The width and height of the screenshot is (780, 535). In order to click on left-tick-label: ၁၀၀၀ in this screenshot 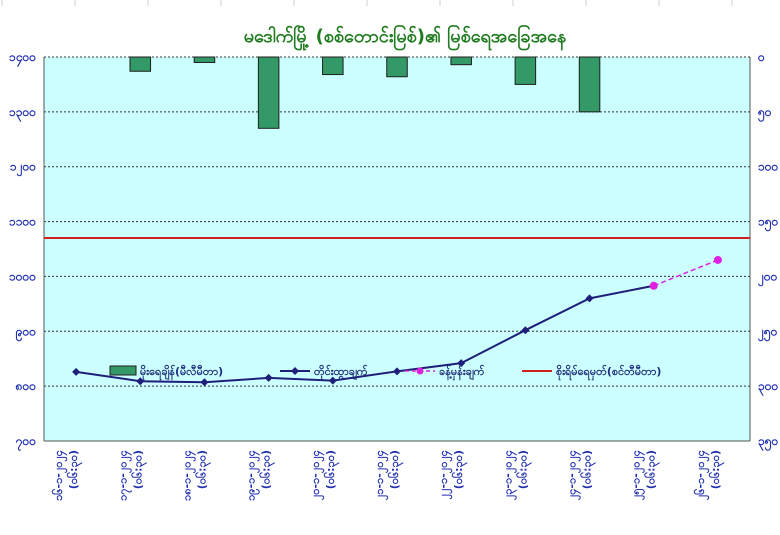, I will do `click(22, 276)`.